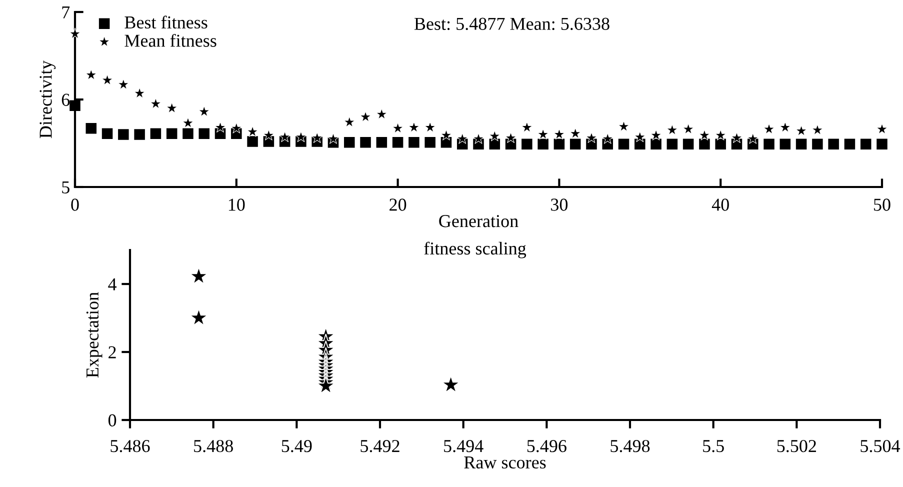  What do you see at coordinates (475, 250) in the screenshot?
I see `chart-title: fitness scaling` at bounding box center [475, 250].